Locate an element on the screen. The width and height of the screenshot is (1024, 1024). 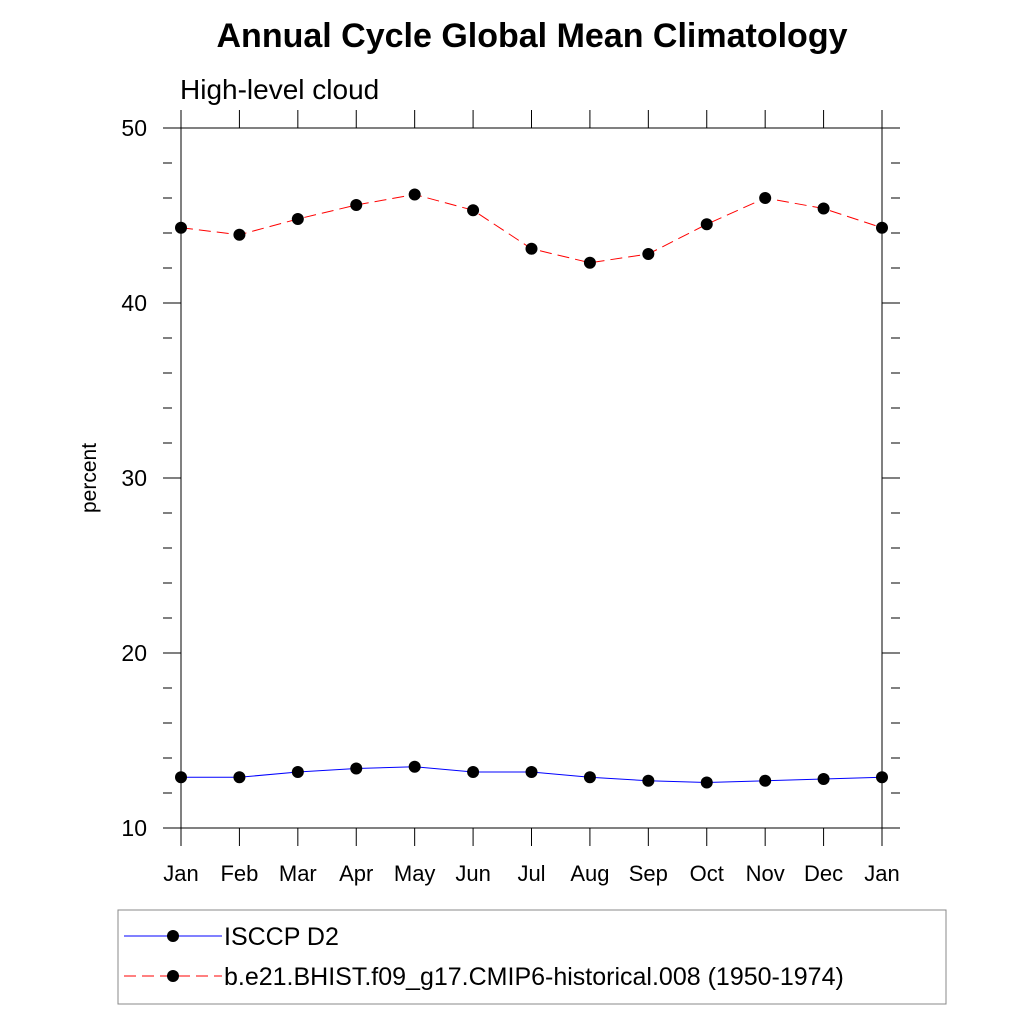
x-tick-label: May is located at coordinates (415, 873).